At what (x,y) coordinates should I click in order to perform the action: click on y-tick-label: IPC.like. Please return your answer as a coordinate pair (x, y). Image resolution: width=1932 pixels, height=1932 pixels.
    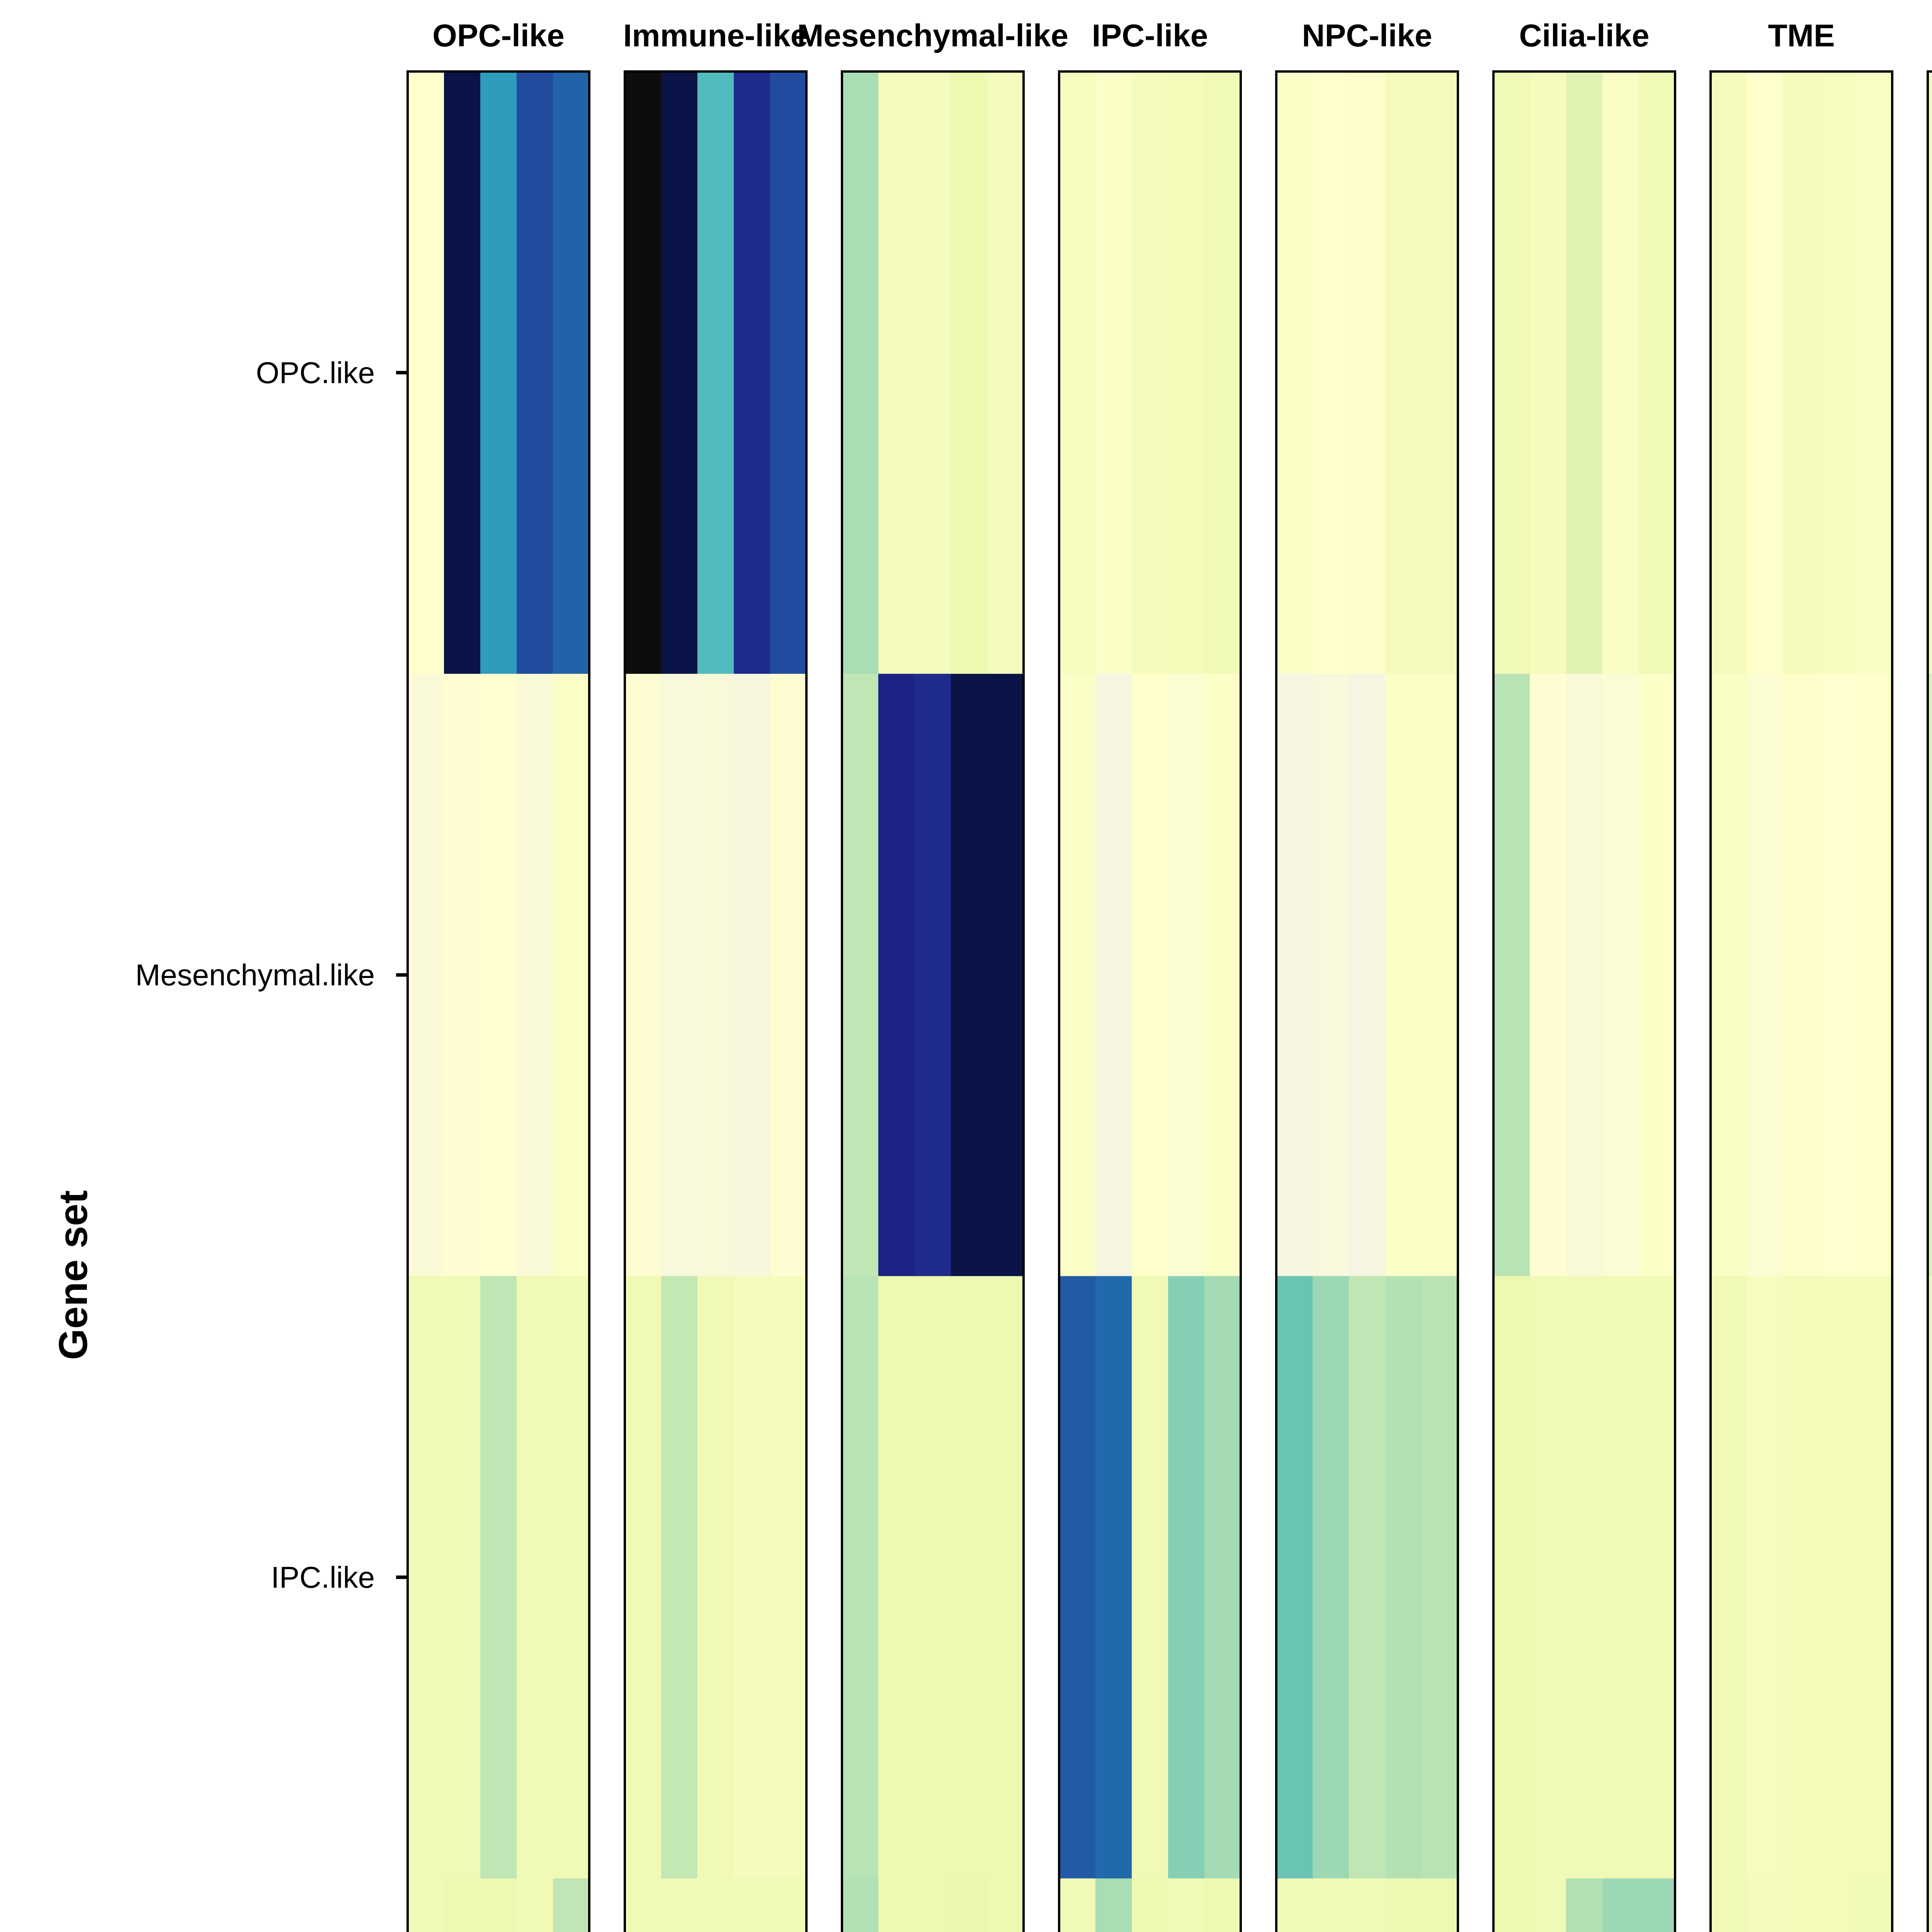
    Looking at the image, I should click on (323, 1577).